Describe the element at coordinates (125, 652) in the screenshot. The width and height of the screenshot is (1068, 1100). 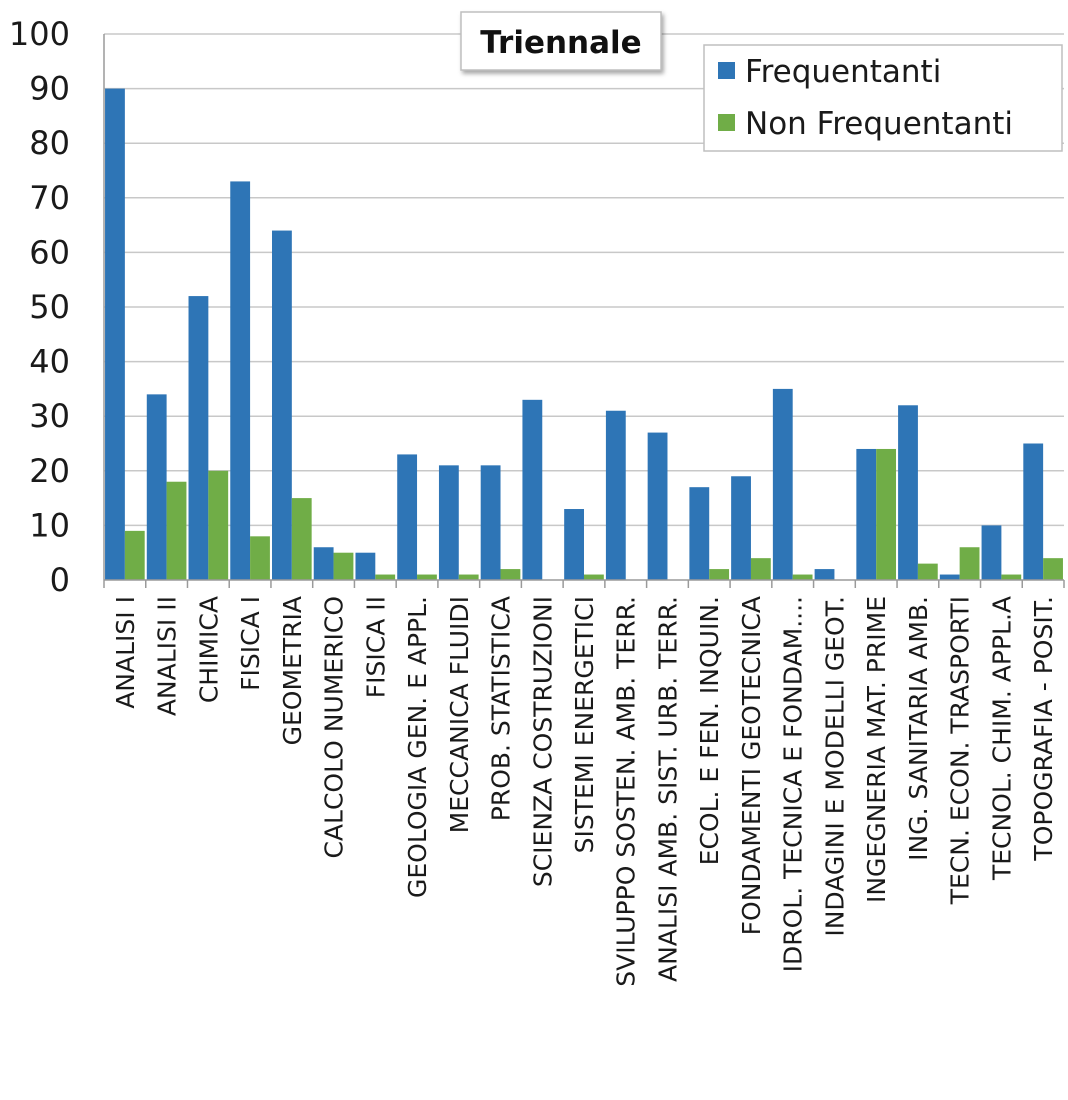
I see `x-tick-label: ANALISI I` at that location.